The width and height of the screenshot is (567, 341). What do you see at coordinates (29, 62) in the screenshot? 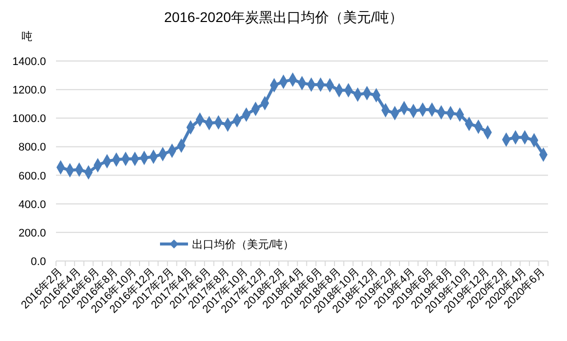
I see `y-tick-label: 1400.0` at bounding box center [29, 62].